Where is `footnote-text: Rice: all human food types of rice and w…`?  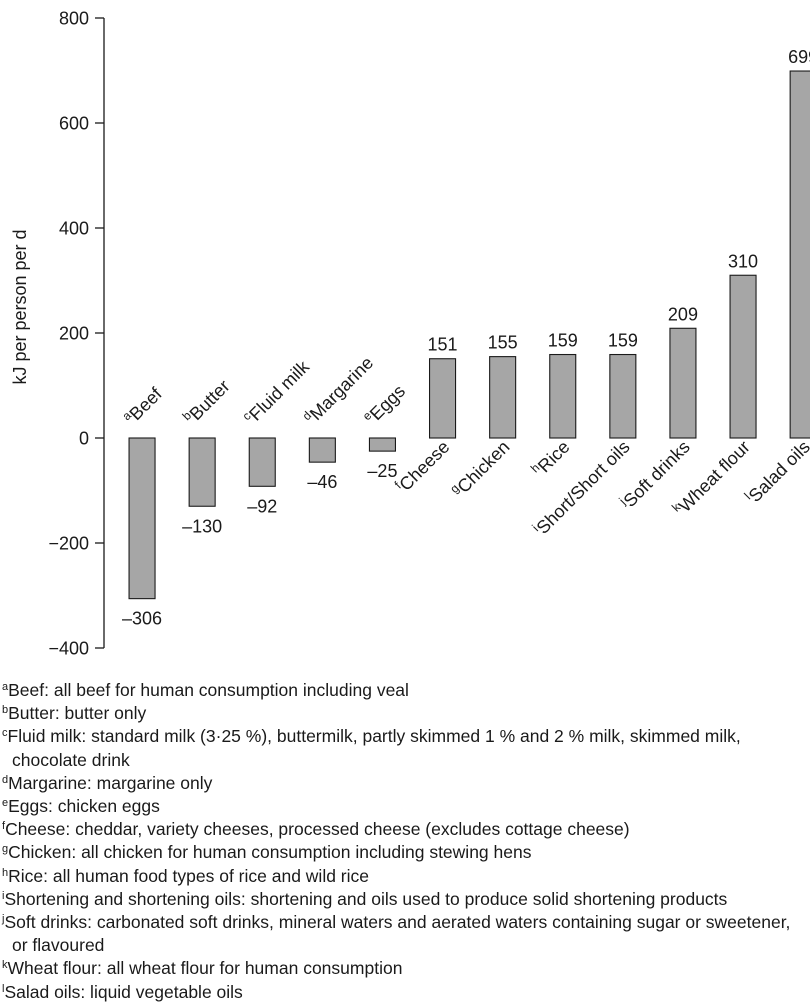
footnote-text: Rice: all human food types of rice and w… is located at coordinates (188, 875).